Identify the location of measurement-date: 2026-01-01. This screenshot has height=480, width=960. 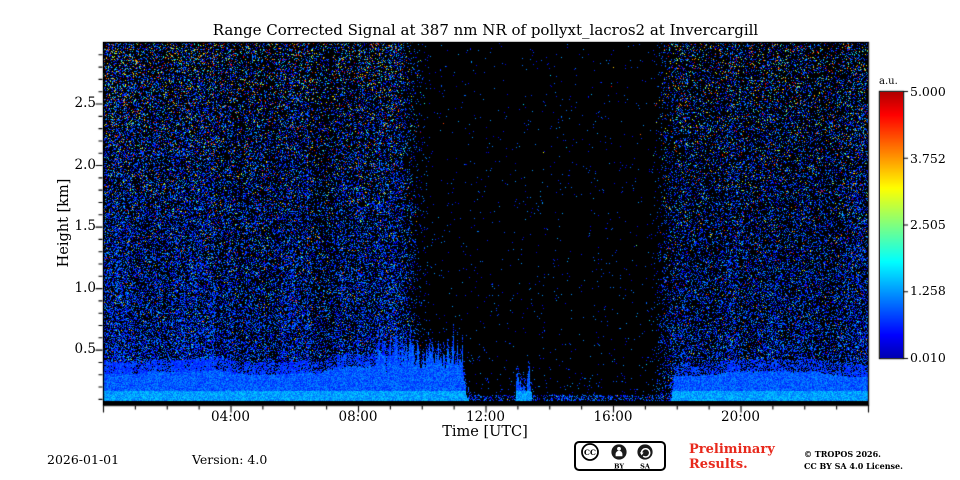
(83, 459).